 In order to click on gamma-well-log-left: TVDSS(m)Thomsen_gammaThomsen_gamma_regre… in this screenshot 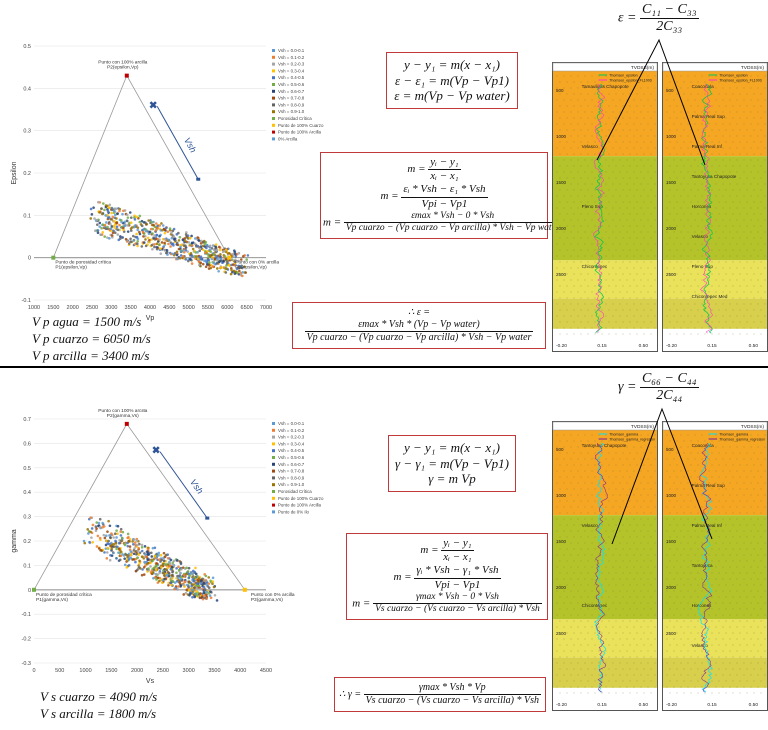, I will do `click(605, 566)`.